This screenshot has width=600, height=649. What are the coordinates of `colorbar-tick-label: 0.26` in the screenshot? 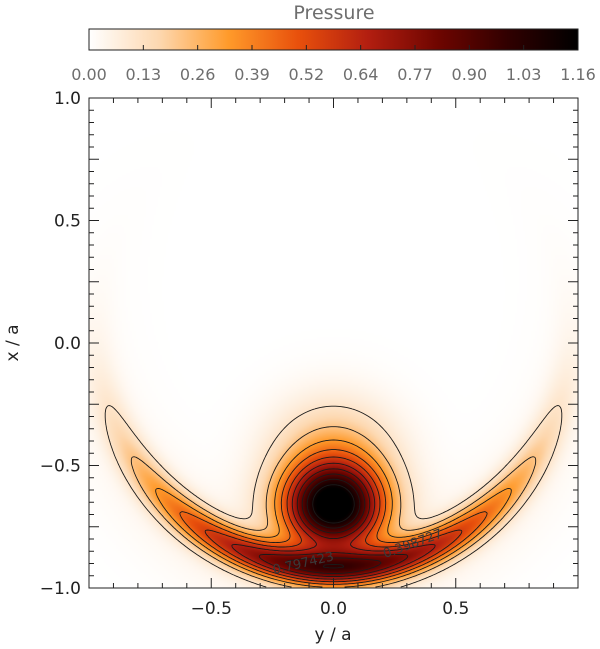 It's located at (198, 74).